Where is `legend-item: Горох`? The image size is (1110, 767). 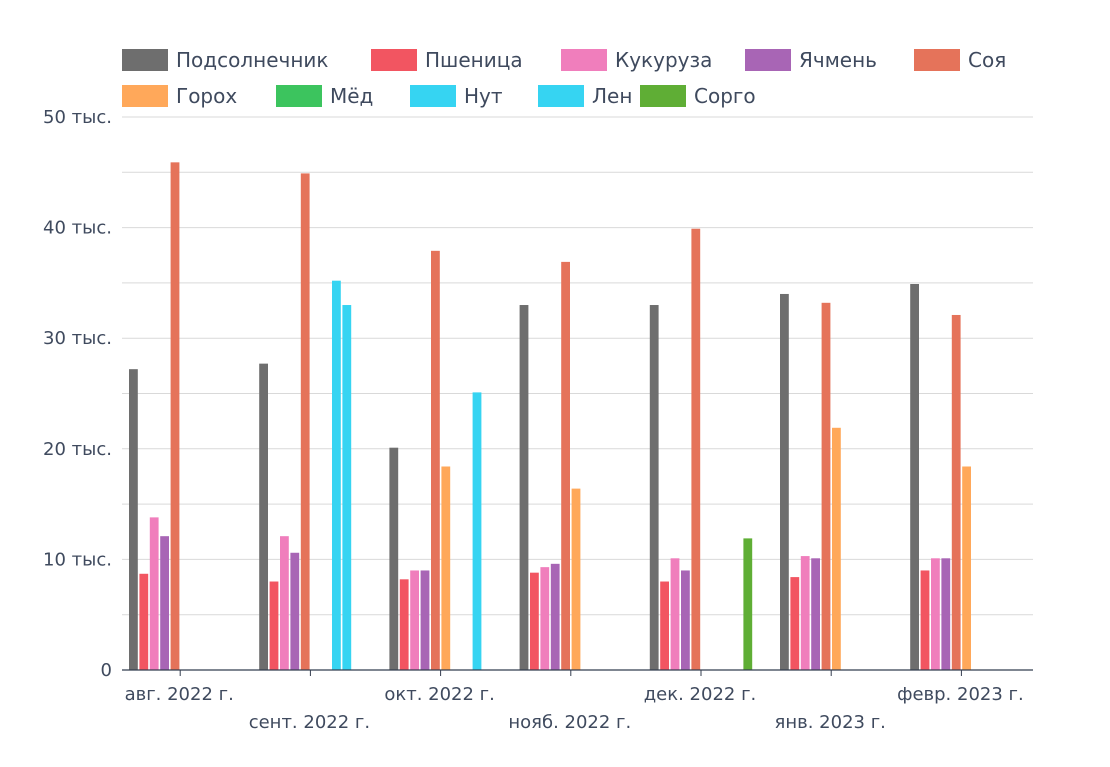
legend-item: Горох is located at coordinates (179, 96).